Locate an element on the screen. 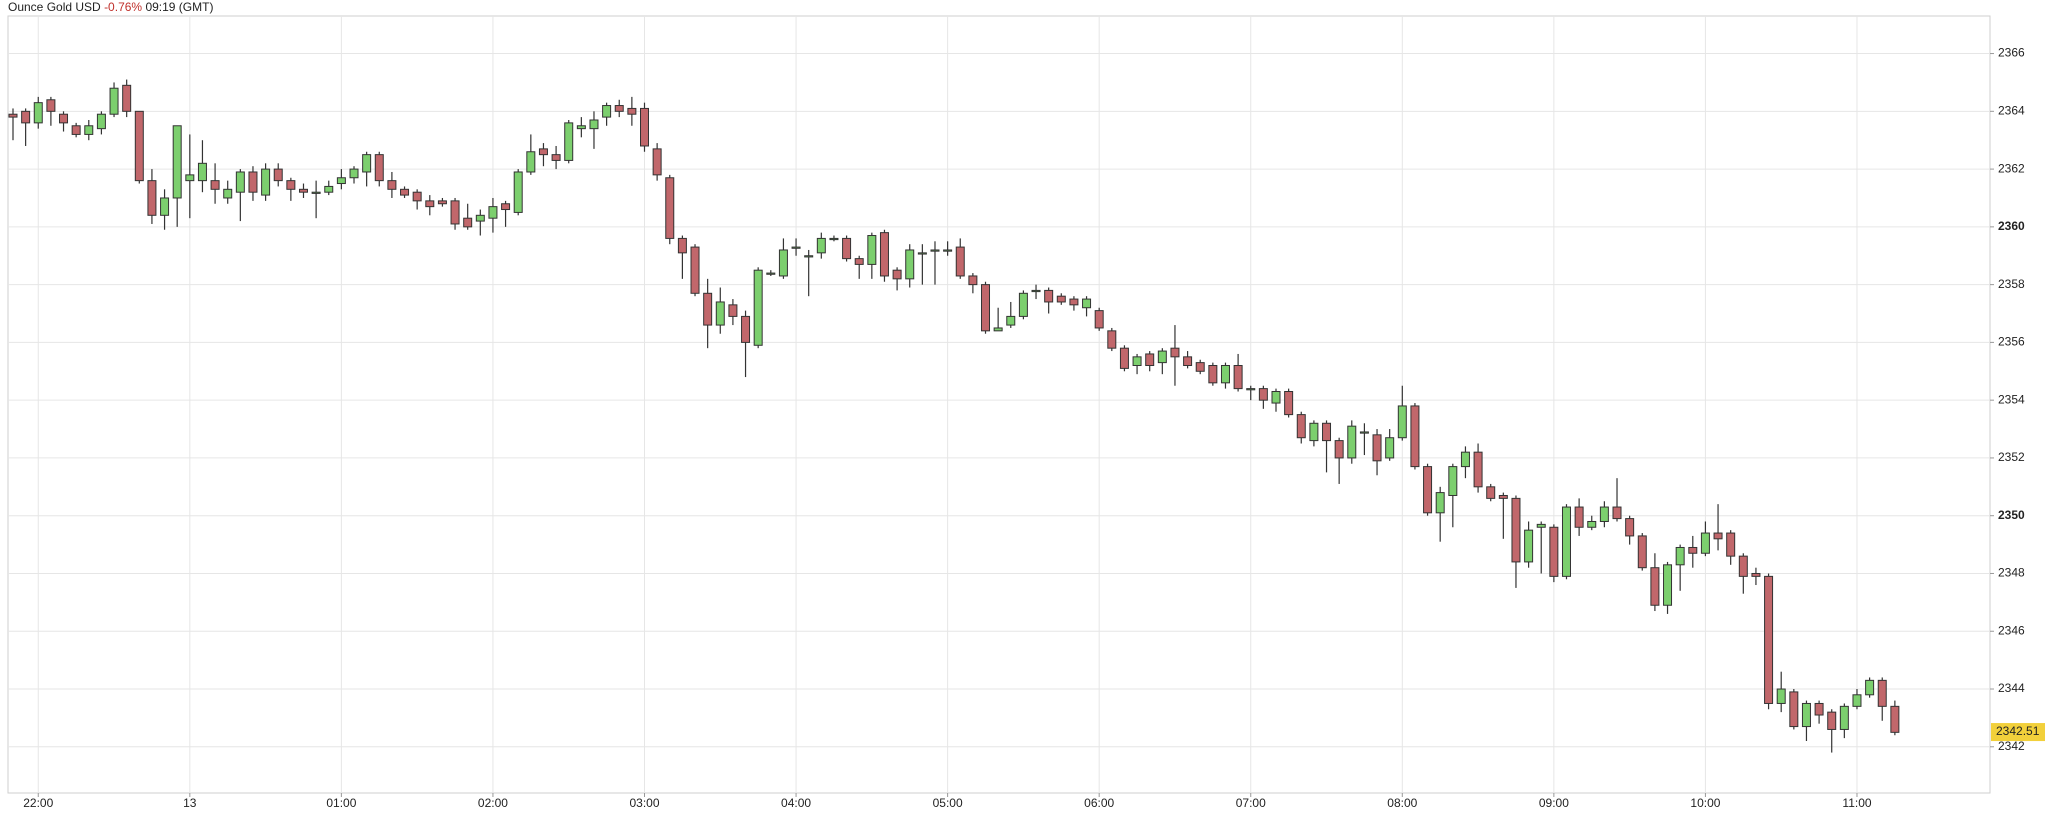 The width and height of the screenshot is (2048, 813). x-tick-label: 09:00 is located at coordinates (1554, 803).